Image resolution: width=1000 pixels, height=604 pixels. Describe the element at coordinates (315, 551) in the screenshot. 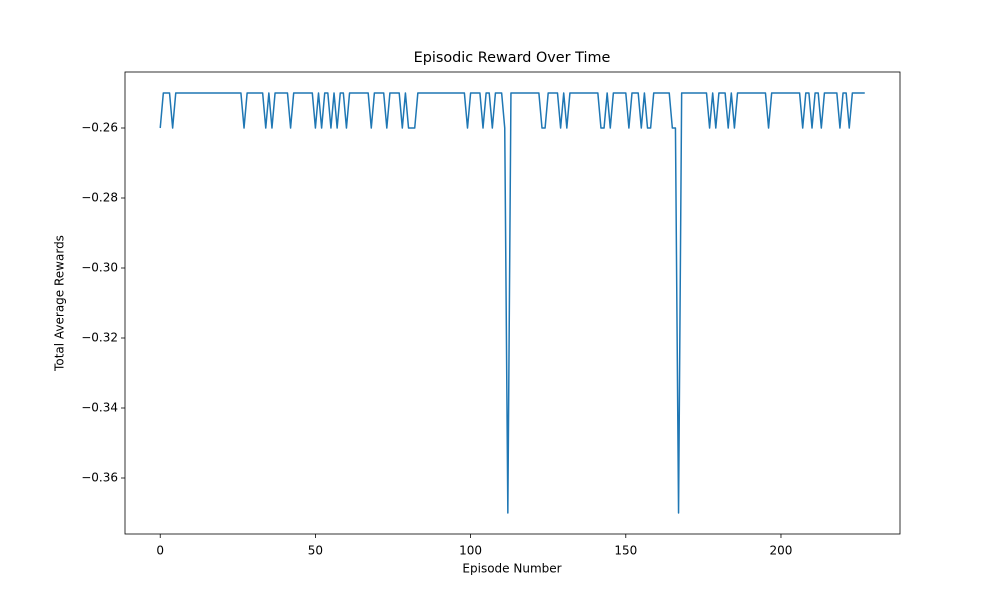

I see `x-tick-label: 50` at that location.